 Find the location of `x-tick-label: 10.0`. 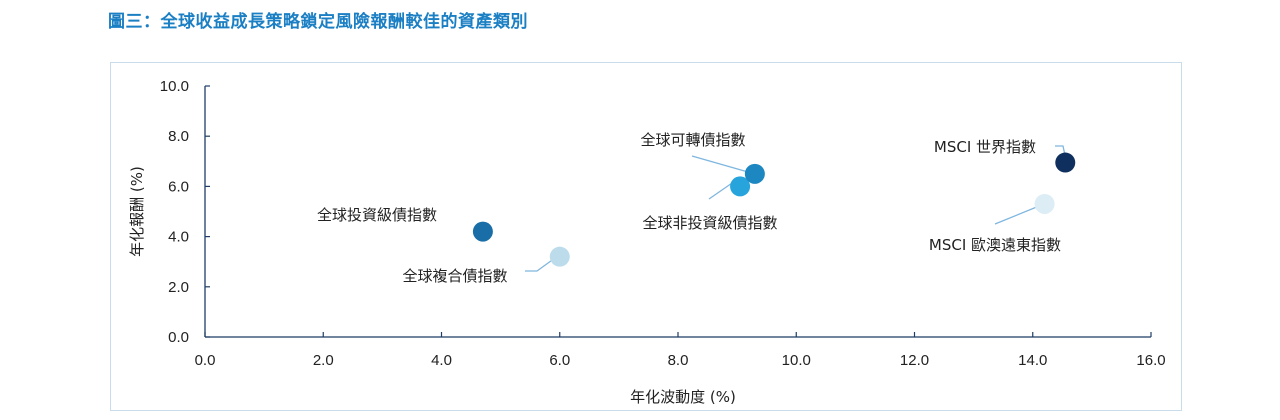

x-tick-label: 10.0 is located at coordinates (796, 360).